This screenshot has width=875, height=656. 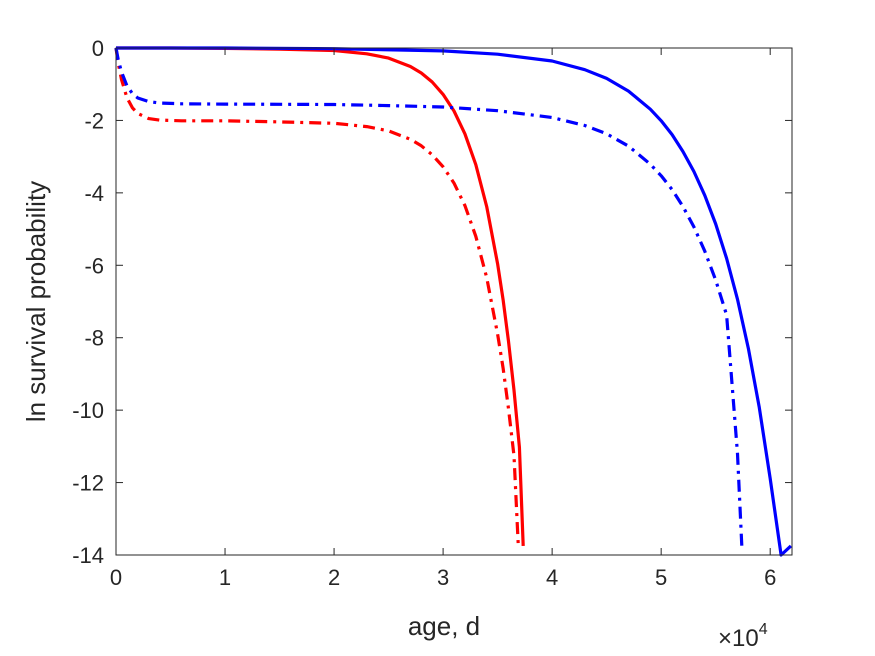 I want to click on y-tick-label: -8, so click(x=94, y=338).